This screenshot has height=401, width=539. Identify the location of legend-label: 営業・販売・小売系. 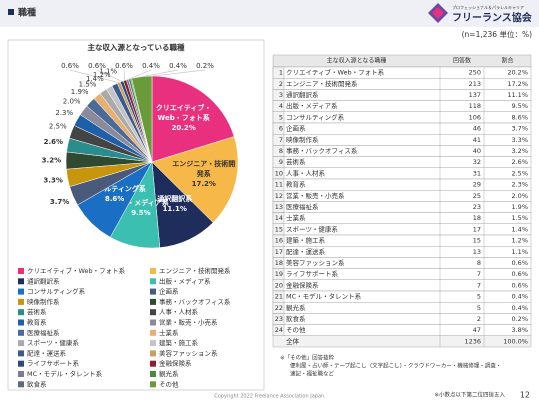
(188, 322).